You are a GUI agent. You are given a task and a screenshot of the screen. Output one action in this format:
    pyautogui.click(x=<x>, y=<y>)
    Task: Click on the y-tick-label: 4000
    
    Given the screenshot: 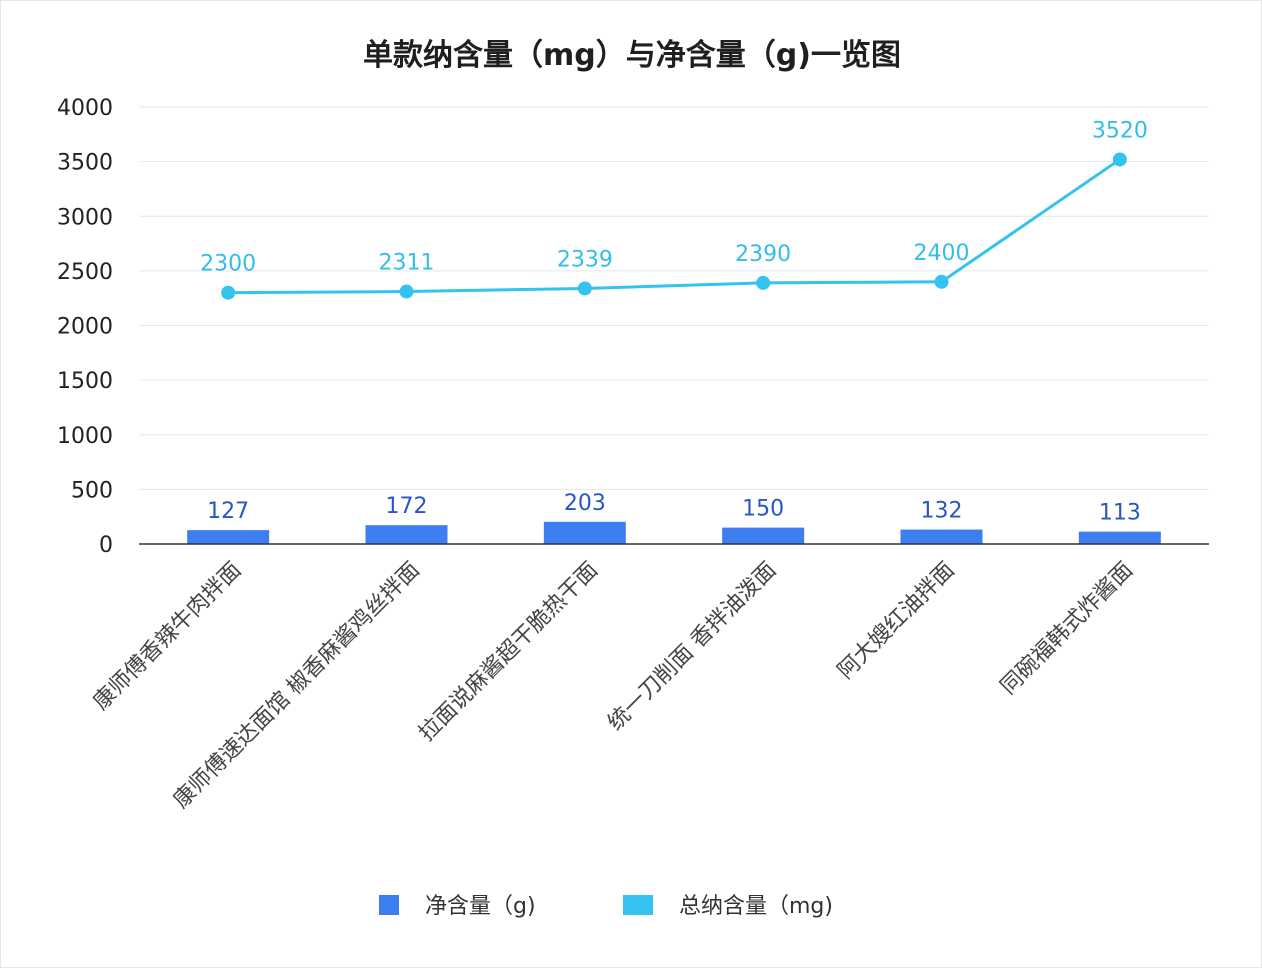 What is the action you would take?
    pyautogui.click(x=85, y=108)
    